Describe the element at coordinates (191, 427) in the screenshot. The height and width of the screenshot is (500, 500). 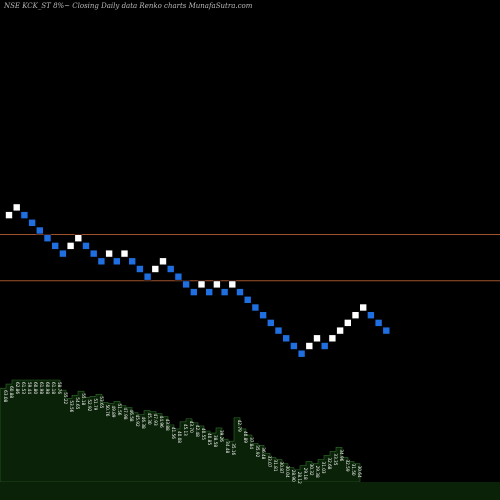
I see `volume-label: 43.70` at that location.